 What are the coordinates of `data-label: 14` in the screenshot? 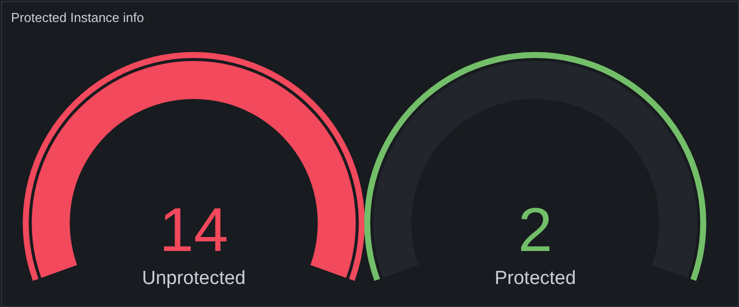 It's located at (193, 230).